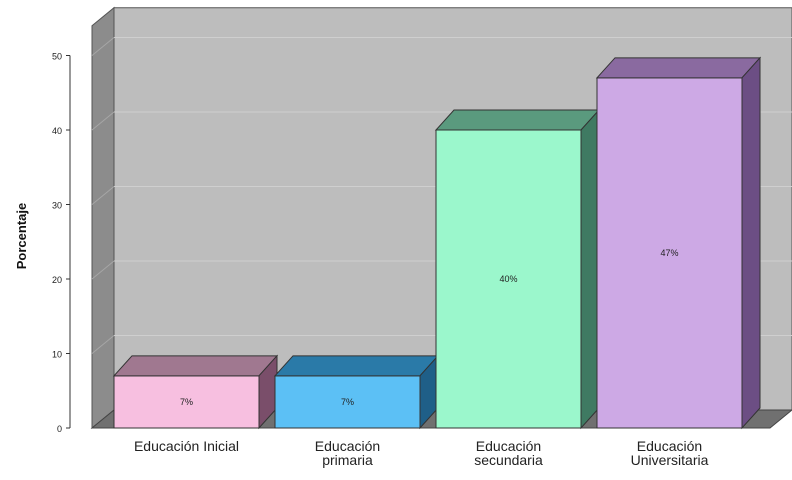 Image resolution: width=792 pixels, height=480 pixels. I want to click on side-wall, so click(103, 218).